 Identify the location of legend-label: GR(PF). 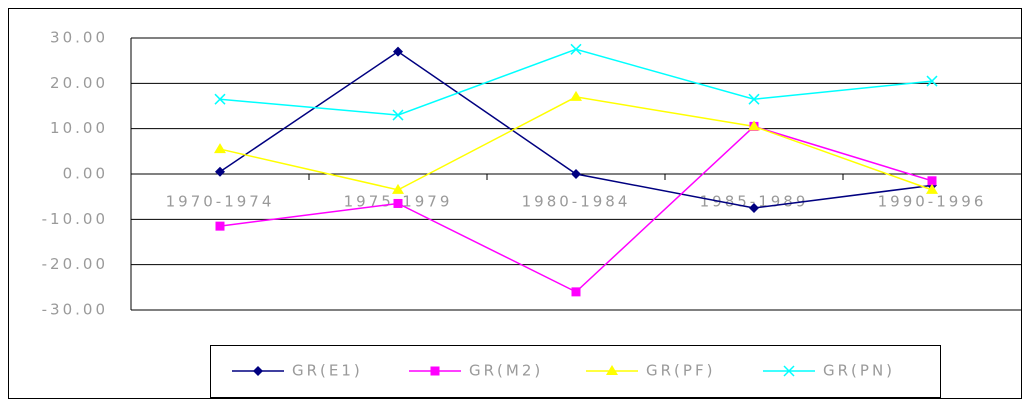
(680, 371).